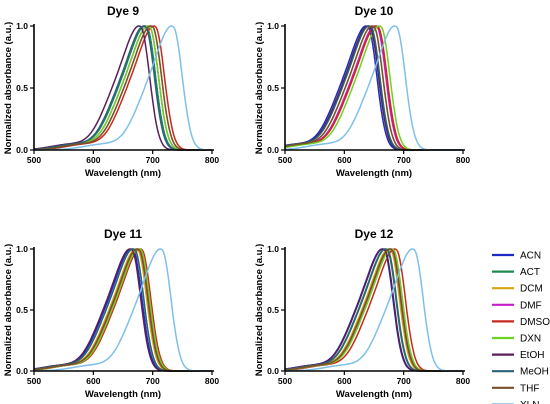  Describe the element at coordinates (532, 355) in the screenshot. I see `legend-label-etoh: EtOH` at that location.